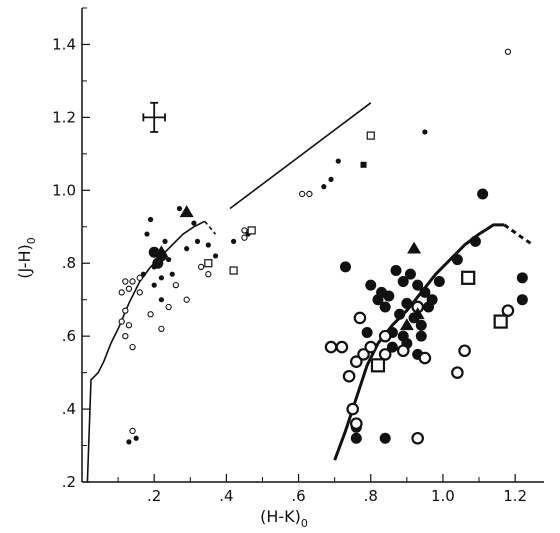 Image resolution: width=560 pixels, height=533 pixels. I want to click on y-axis-label-subscript: 0, so click(31, 240).